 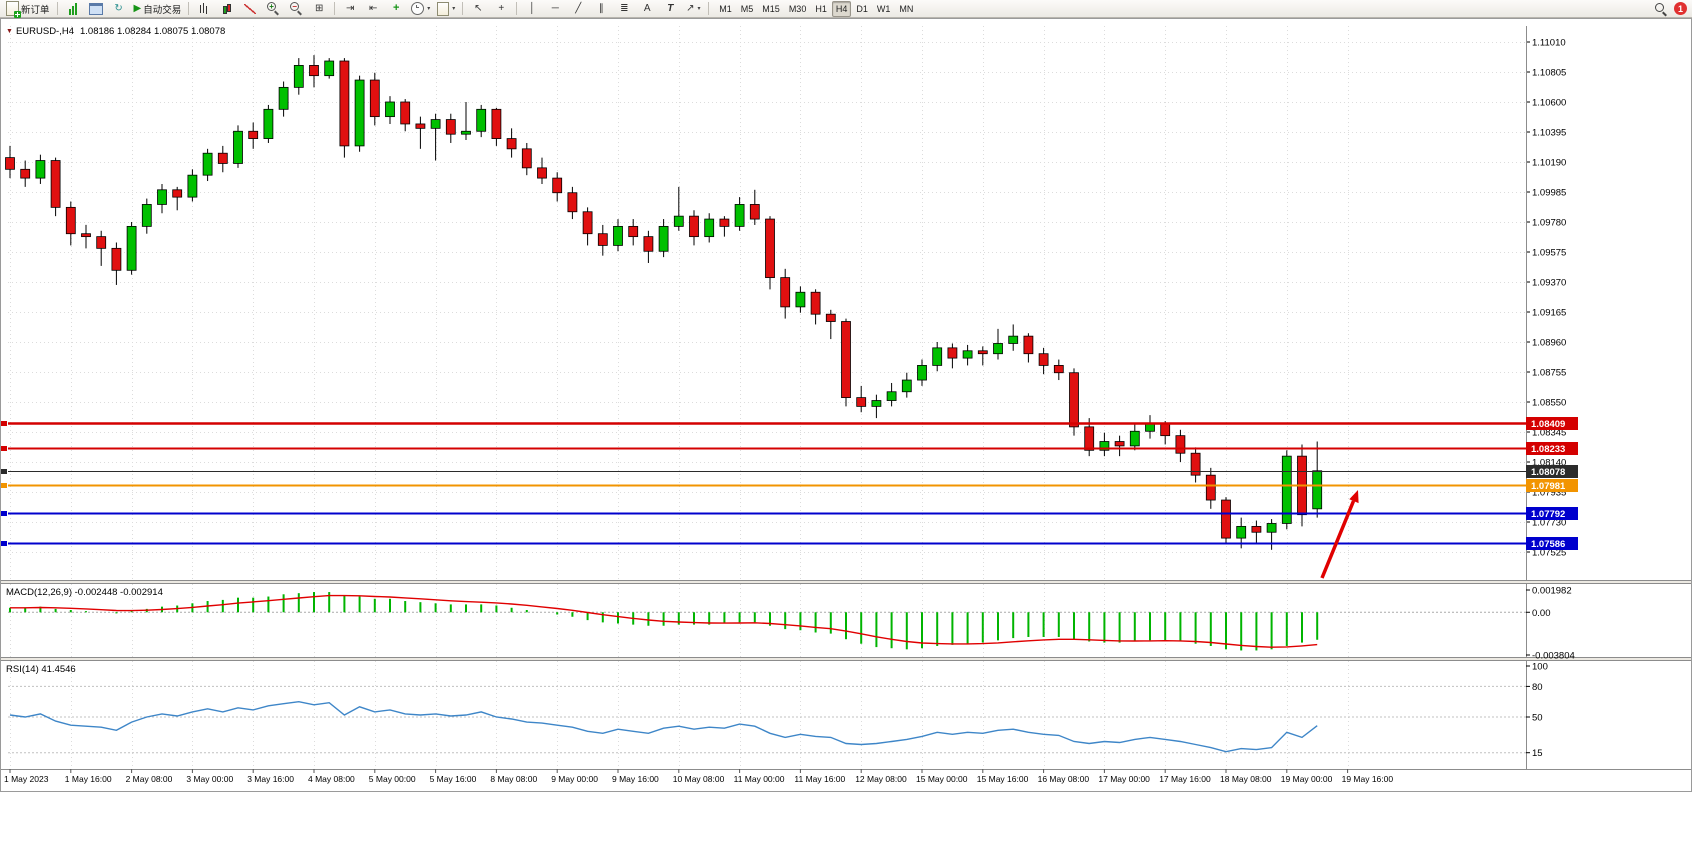 What do you see at coordinates (319, 9) in the screenshot?
I see `tile-windows-button: ⊞` at bounding box center [319, 9].